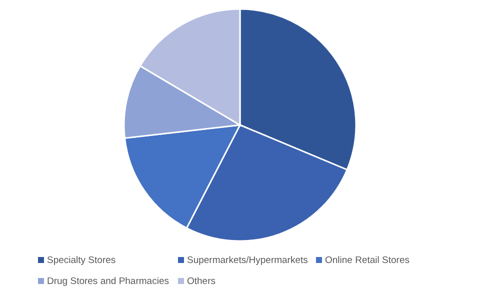 This screenshot has height=292, width=480. Describe the element at coordinates (367, 260) in the screenshot. I see `legend-label: Online Retail Stores` at that location.